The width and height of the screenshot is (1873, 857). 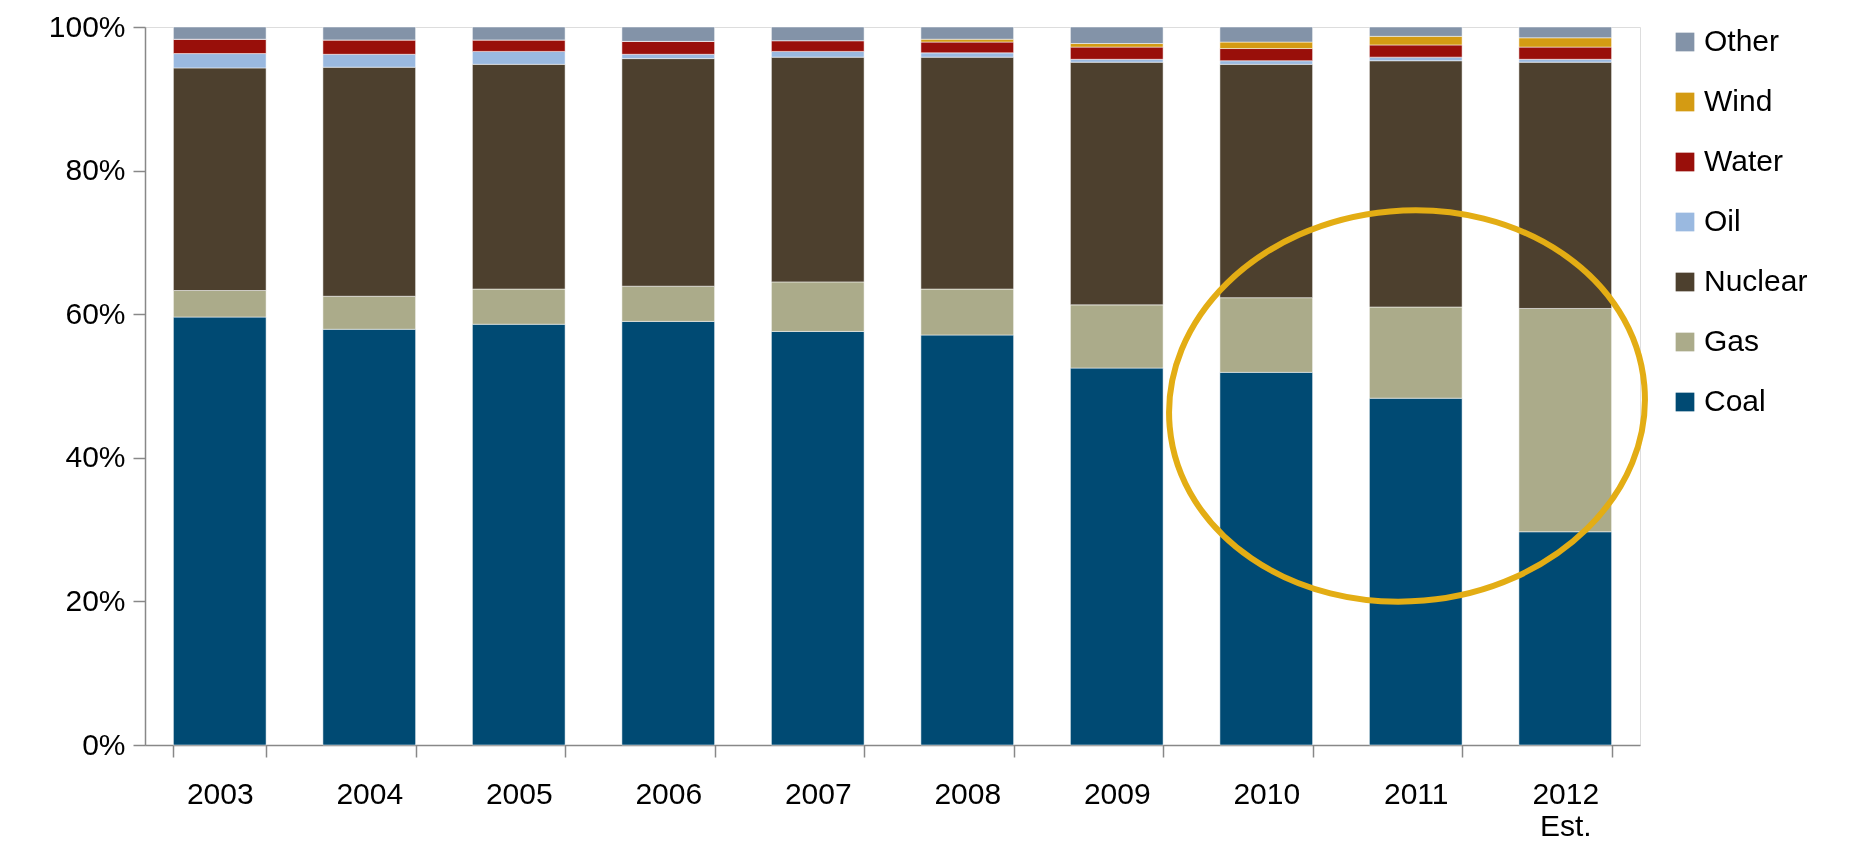 I want to click on legend-label: Water, so click(x=1743, y=160).